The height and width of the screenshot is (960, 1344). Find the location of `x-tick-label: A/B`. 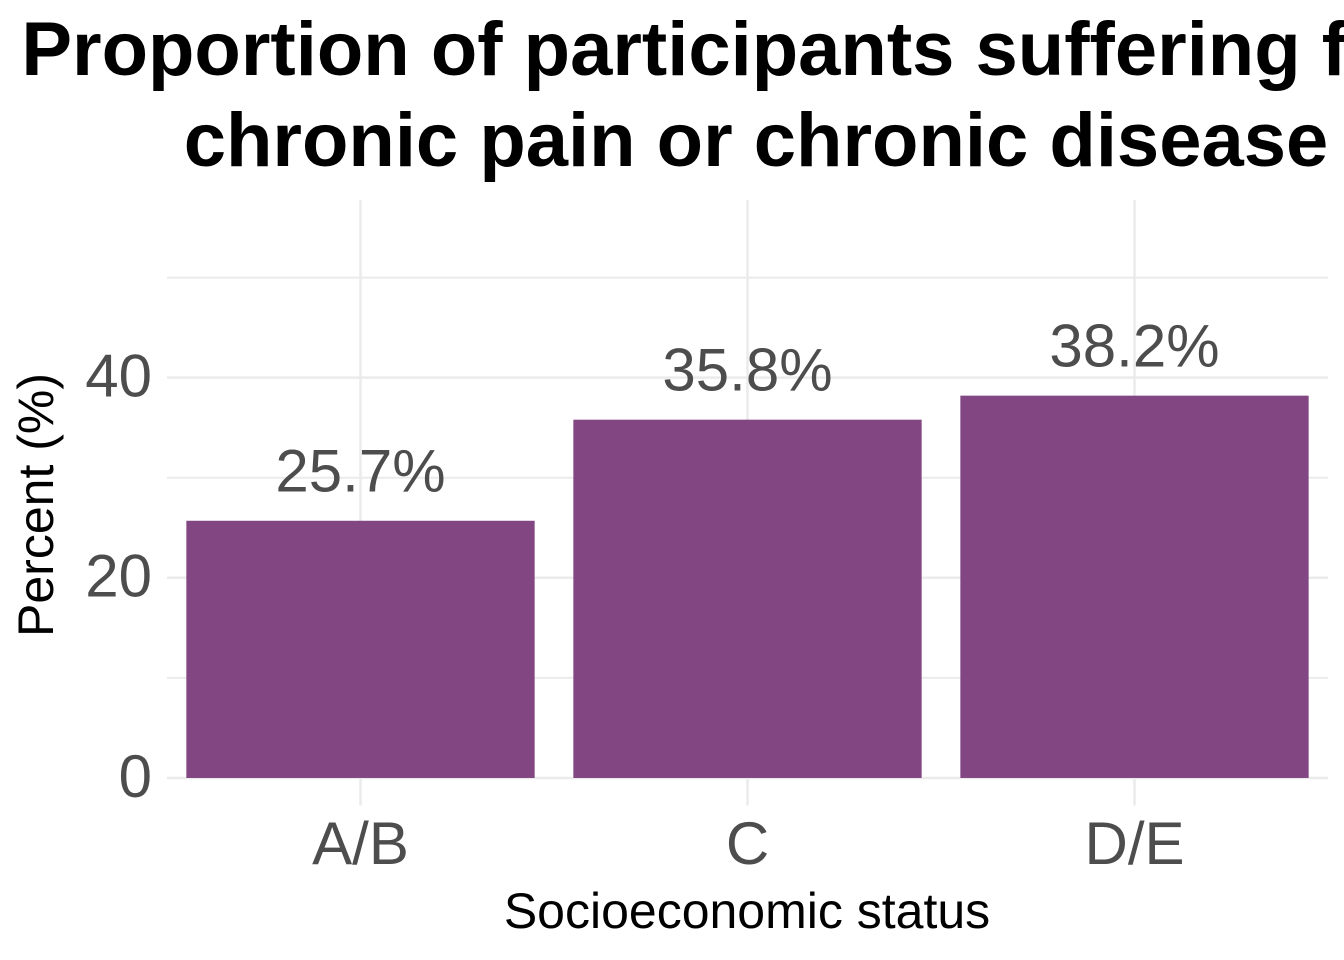

x-tick-label: A/B is located at coordinates (360, 843).